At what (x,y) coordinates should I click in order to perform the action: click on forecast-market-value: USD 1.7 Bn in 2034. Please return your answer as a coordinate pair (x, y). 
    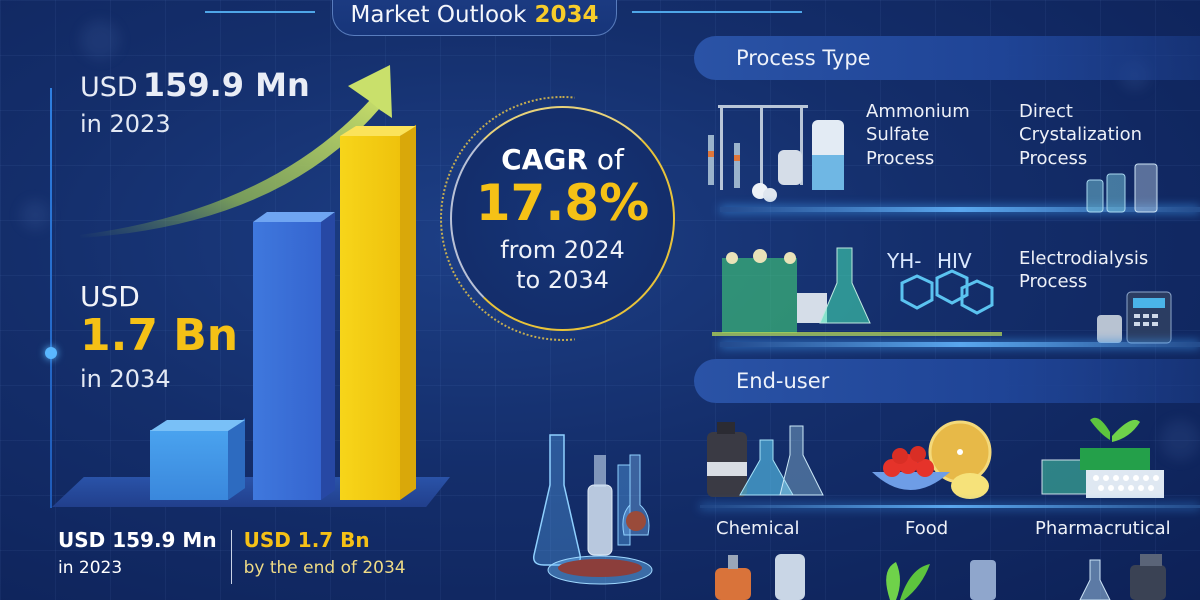
    Looking at the image, I should click on (159, 336).